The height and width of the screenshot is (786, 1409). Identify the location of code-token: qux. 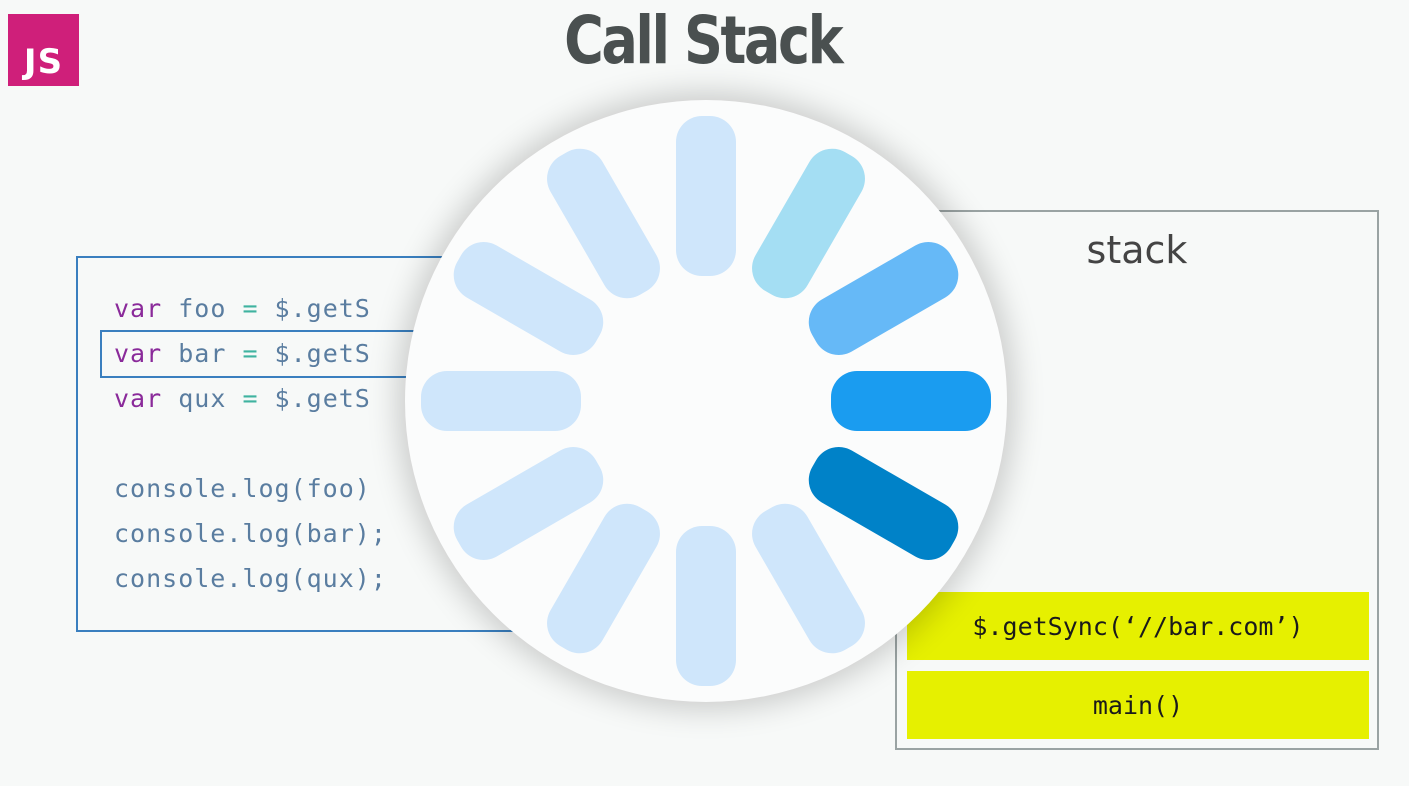
(202, 398).